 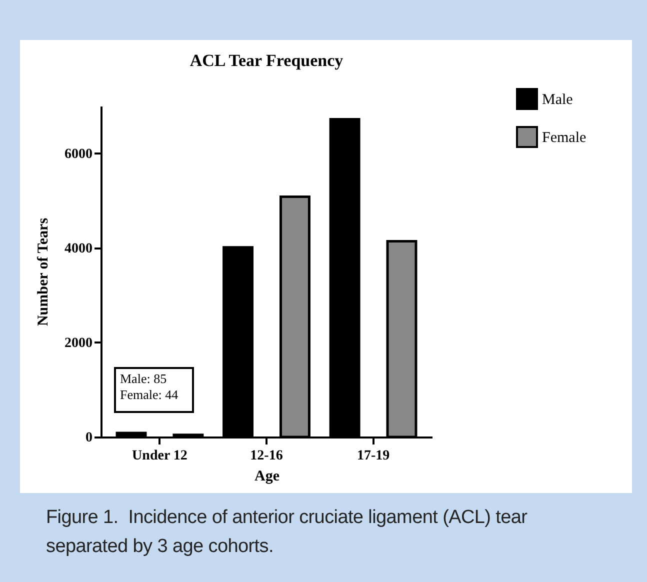 What do you see at coordinates (78, 154) in the screenshot?
I see `y-tick-label: 6000` at bounding box center [78, 154].